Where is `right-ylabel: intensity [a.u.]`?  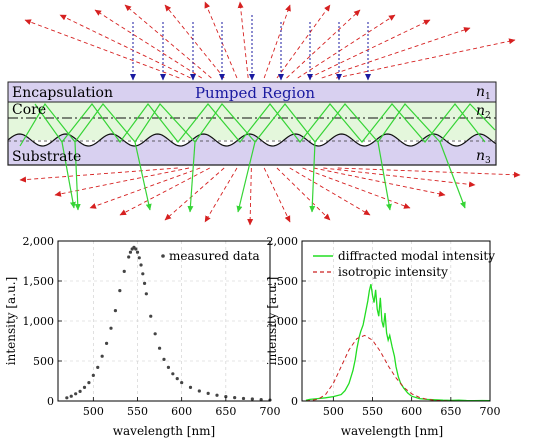 right-ylabel: intensity [a.u.] is located at coordinates (272, 321).